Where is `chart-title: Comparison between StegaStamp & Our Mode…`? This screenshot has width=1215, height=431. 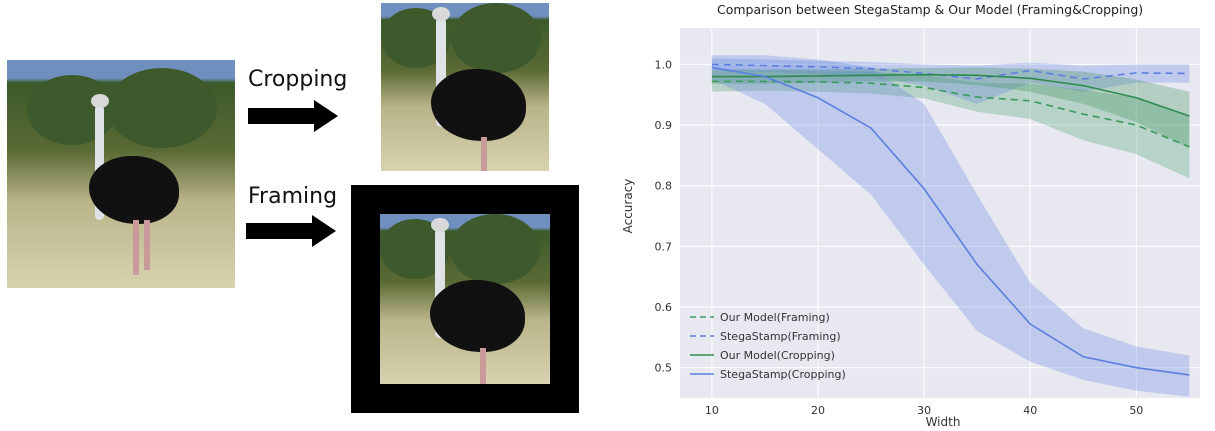 chart-title: Comparison between StegaStamp & Our Mode… is located at coordinates (930, 9).